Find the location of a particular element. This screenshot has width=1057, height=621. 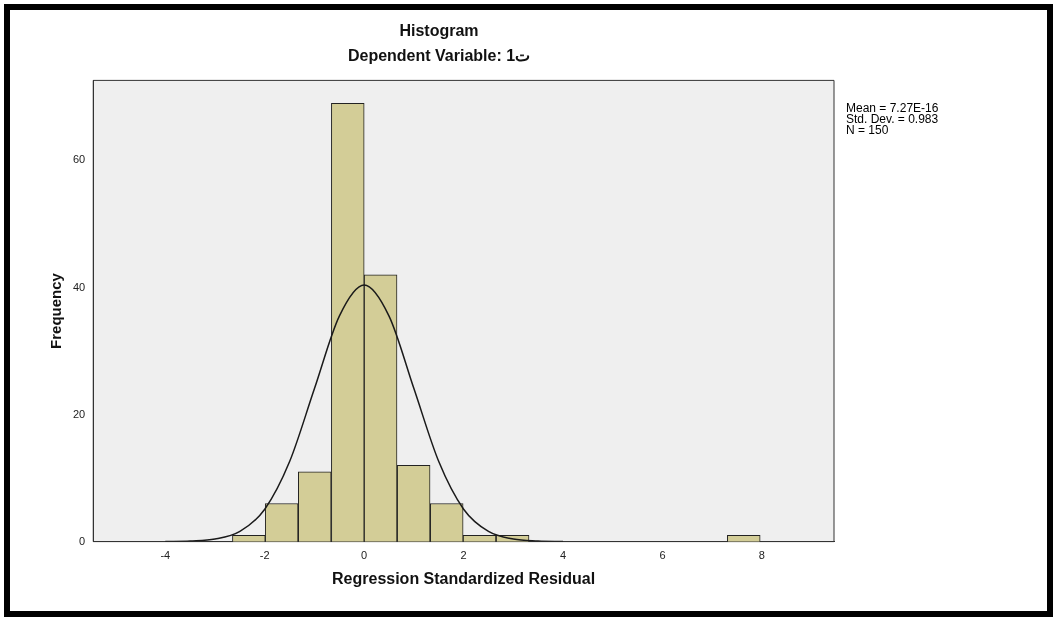

y-tick-label: 60 is located at coordinates (79, 159).